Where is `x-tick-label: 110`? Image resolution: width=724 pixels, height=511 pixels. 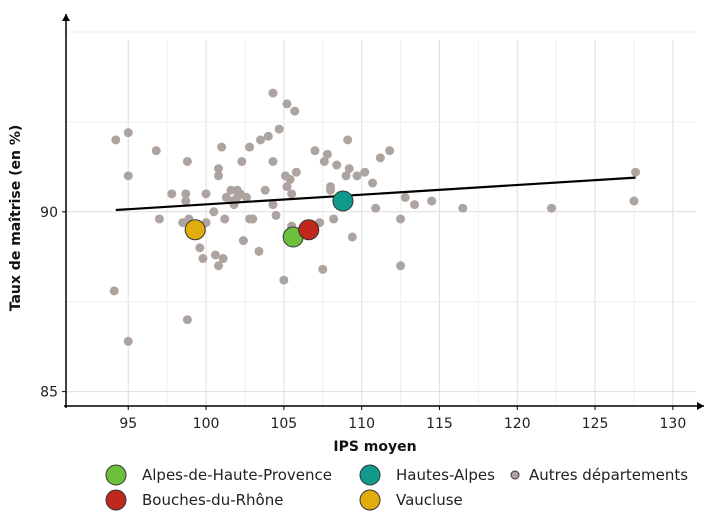
x-tick-label: 110 is located at coordinates (361, 424).